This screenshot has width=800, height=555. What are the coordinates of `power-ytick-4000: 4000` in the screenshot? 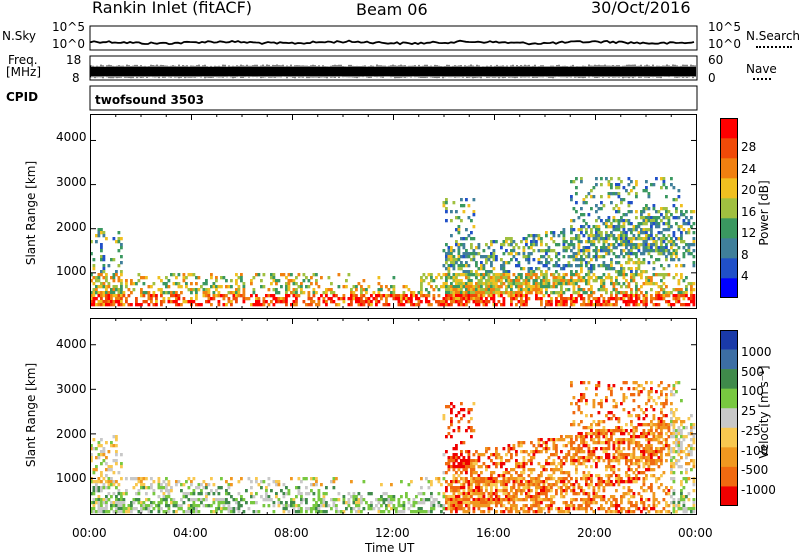 It's located at (71, 137).